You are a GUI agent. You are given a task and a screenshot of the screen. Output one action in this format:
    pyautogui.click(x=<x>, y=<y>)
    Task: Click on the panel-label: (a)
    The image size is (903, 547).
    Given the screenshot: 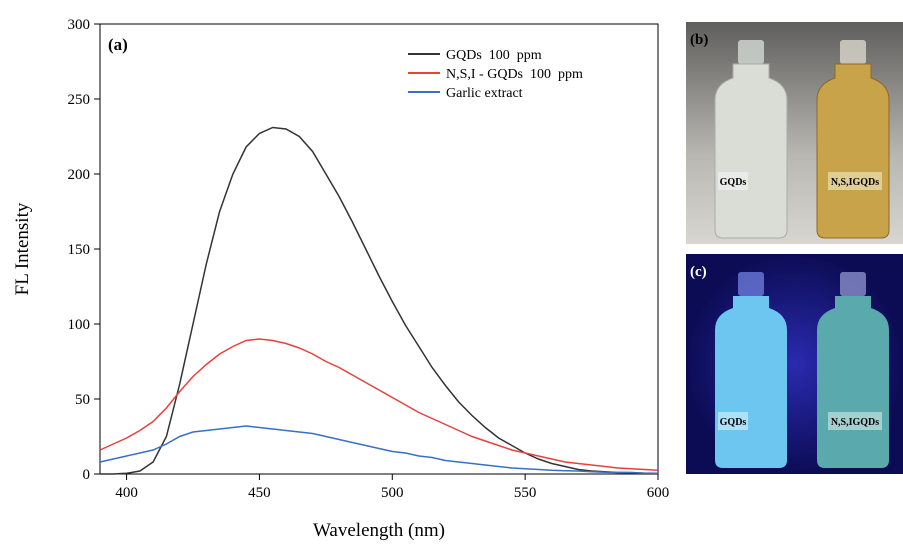 What is the action you would take?
    pyautogui.click(x=118, y=44)
    